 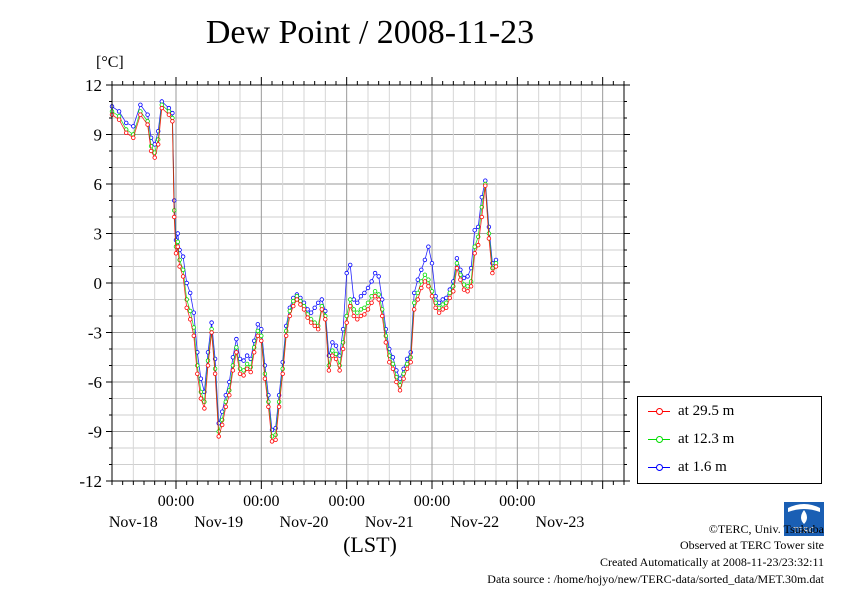 What do you see at coordinates (133, 522) in the screenshot?
I see `x-day-label: Nov-18` at bounding box center [133, 522].